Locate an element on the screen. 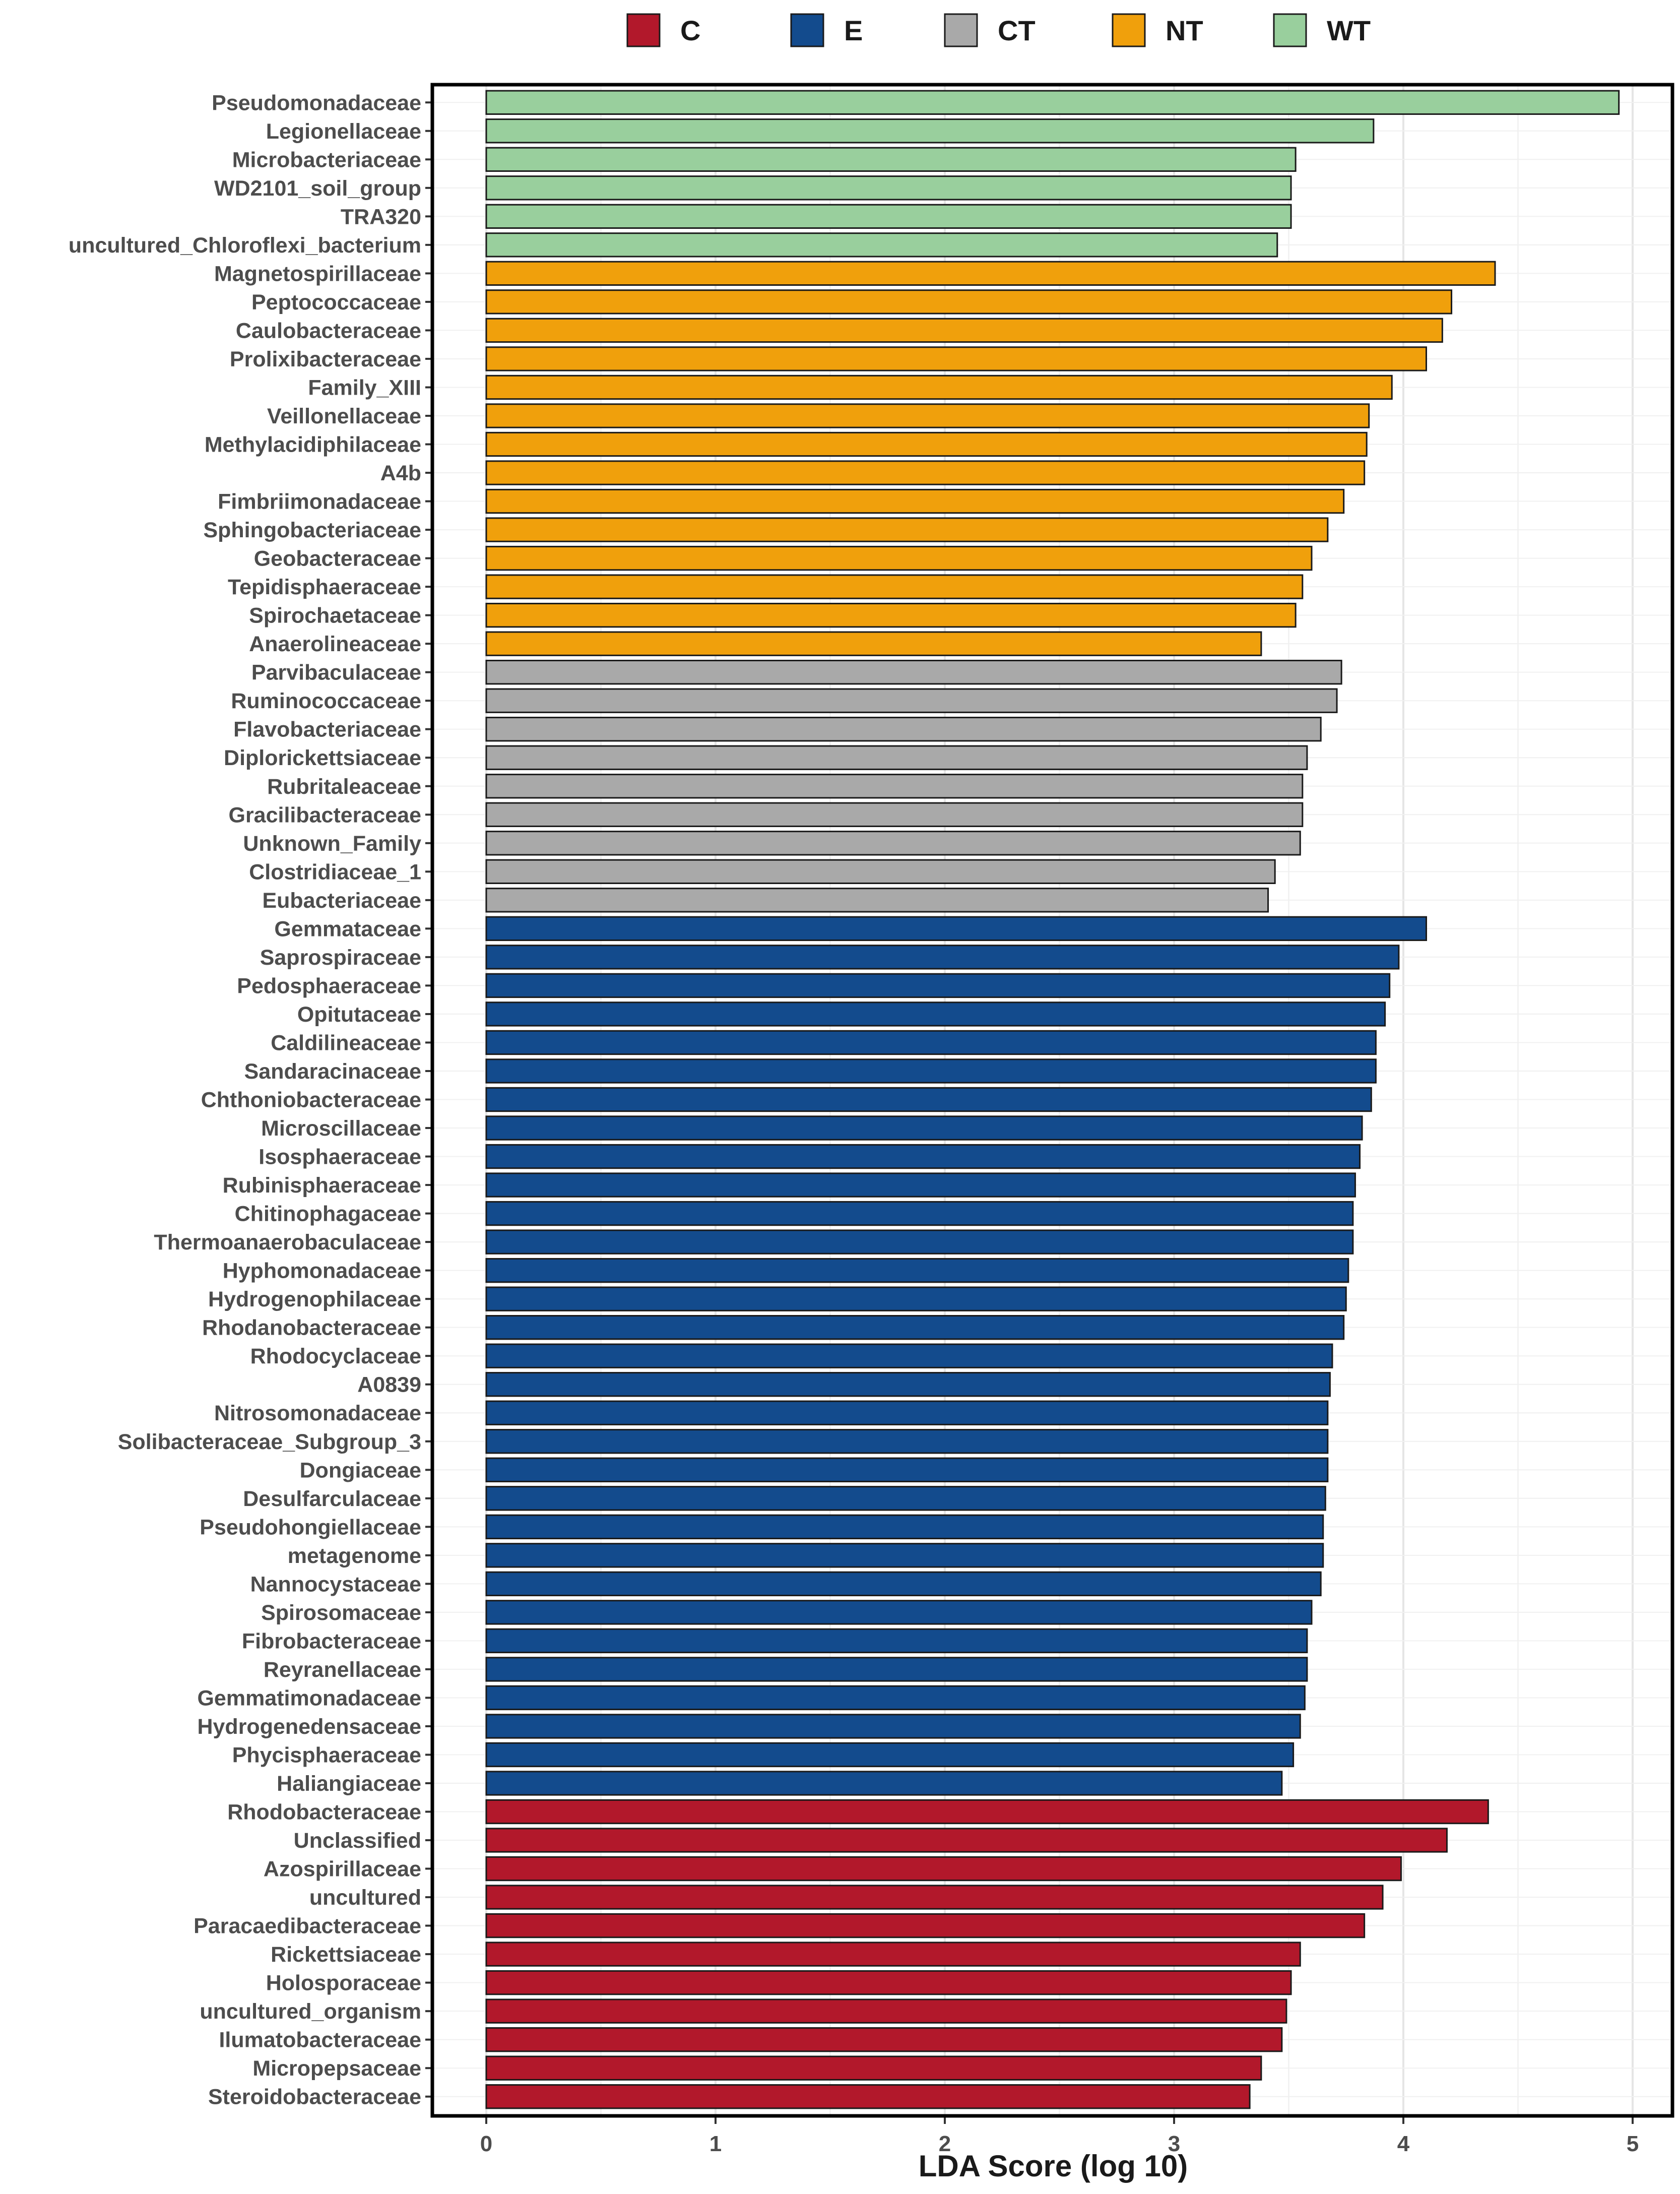 Image resolution: width=1680 pixels, height=2194 pixels. category-label-chitinophagaceae: Chitinophagaceae is located at coordinates (328, 1214).